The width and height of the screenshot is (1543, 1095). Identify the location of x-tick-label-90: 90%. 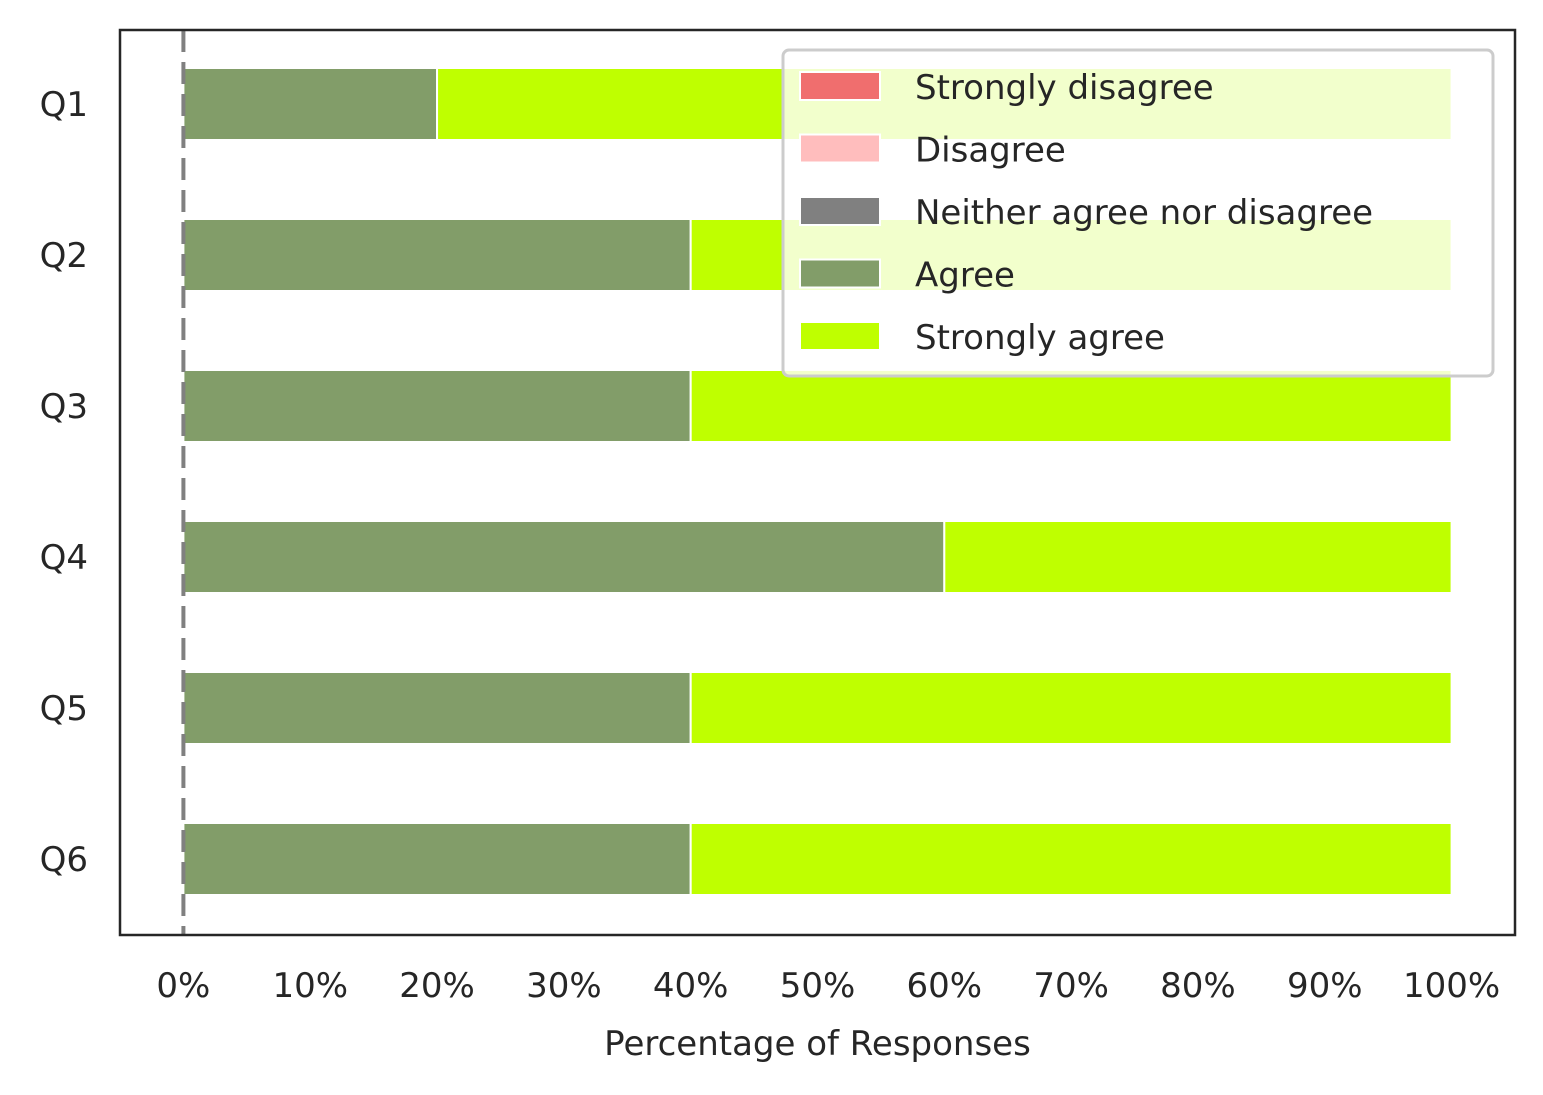
(1325, 986).